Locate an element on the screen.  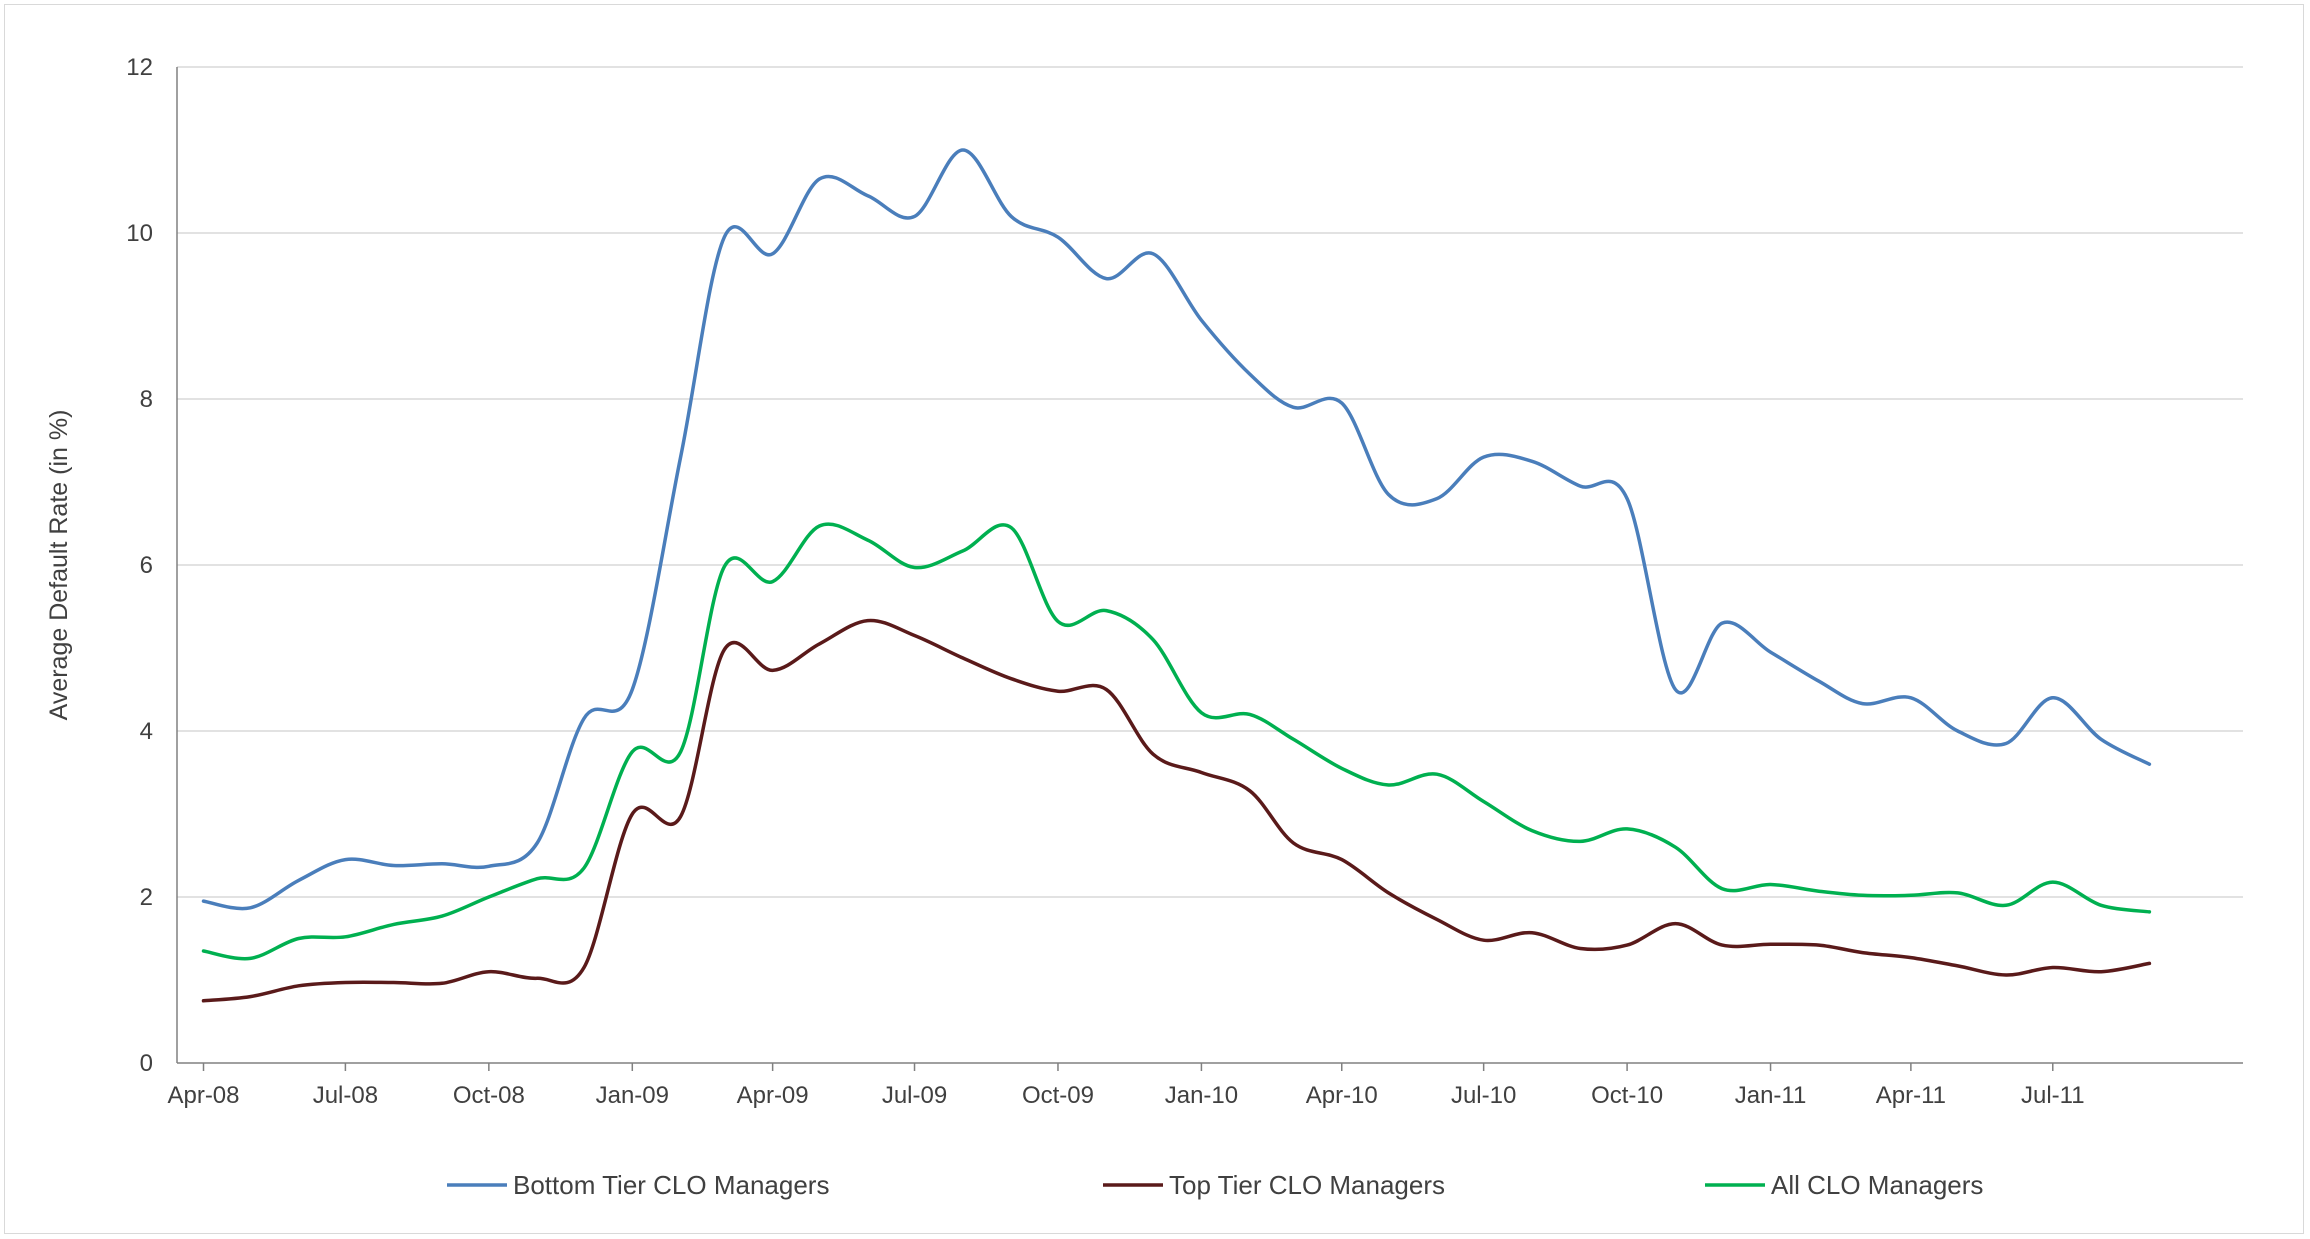
legend-label-1: Top Tier CLO Managers is located at coordinates (1307, 1185).